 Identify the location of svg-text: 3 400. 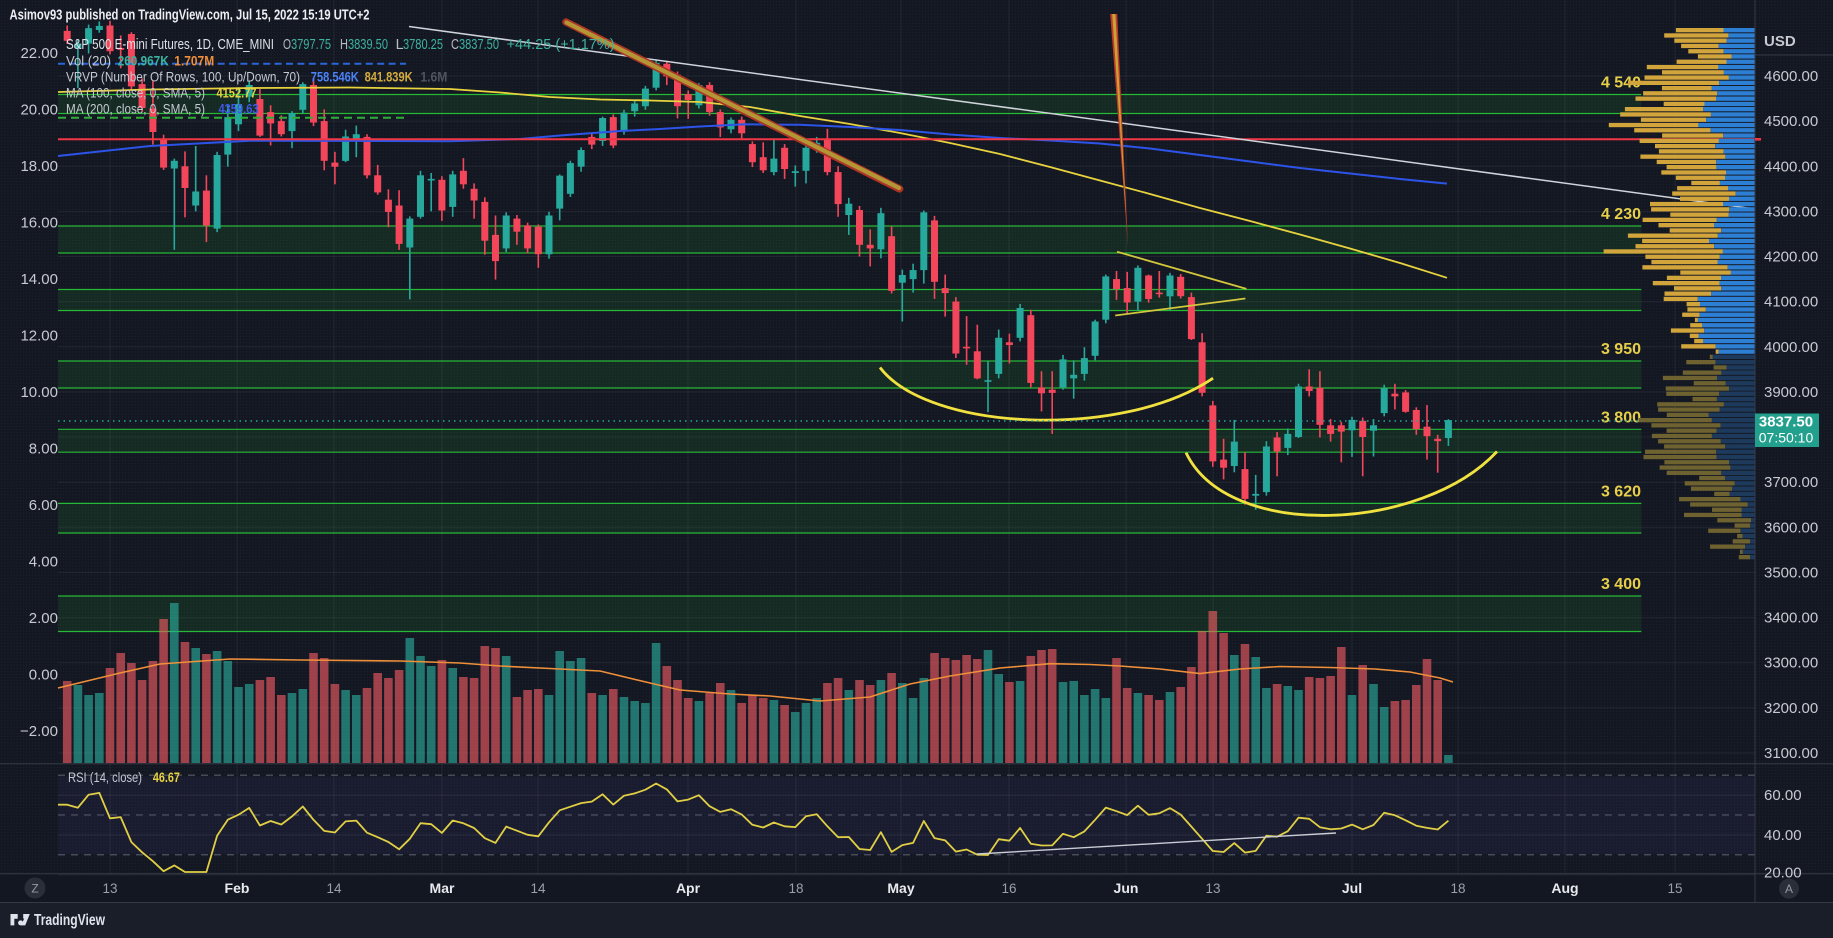
(1621, 584).